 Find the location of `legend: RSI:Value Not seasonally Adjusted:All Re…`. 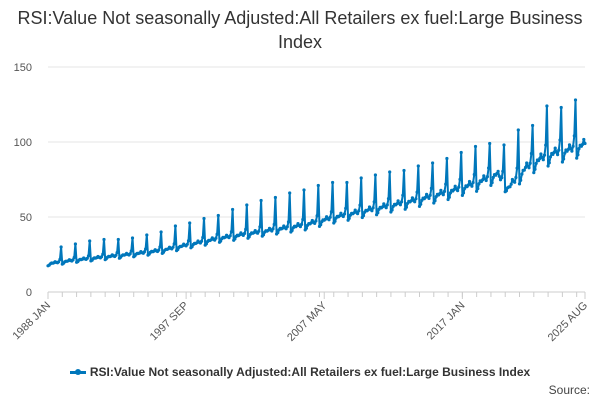

legend: RSI:Value Not seasonally Adjusted:All Re… is located at coordinates (300, 372).